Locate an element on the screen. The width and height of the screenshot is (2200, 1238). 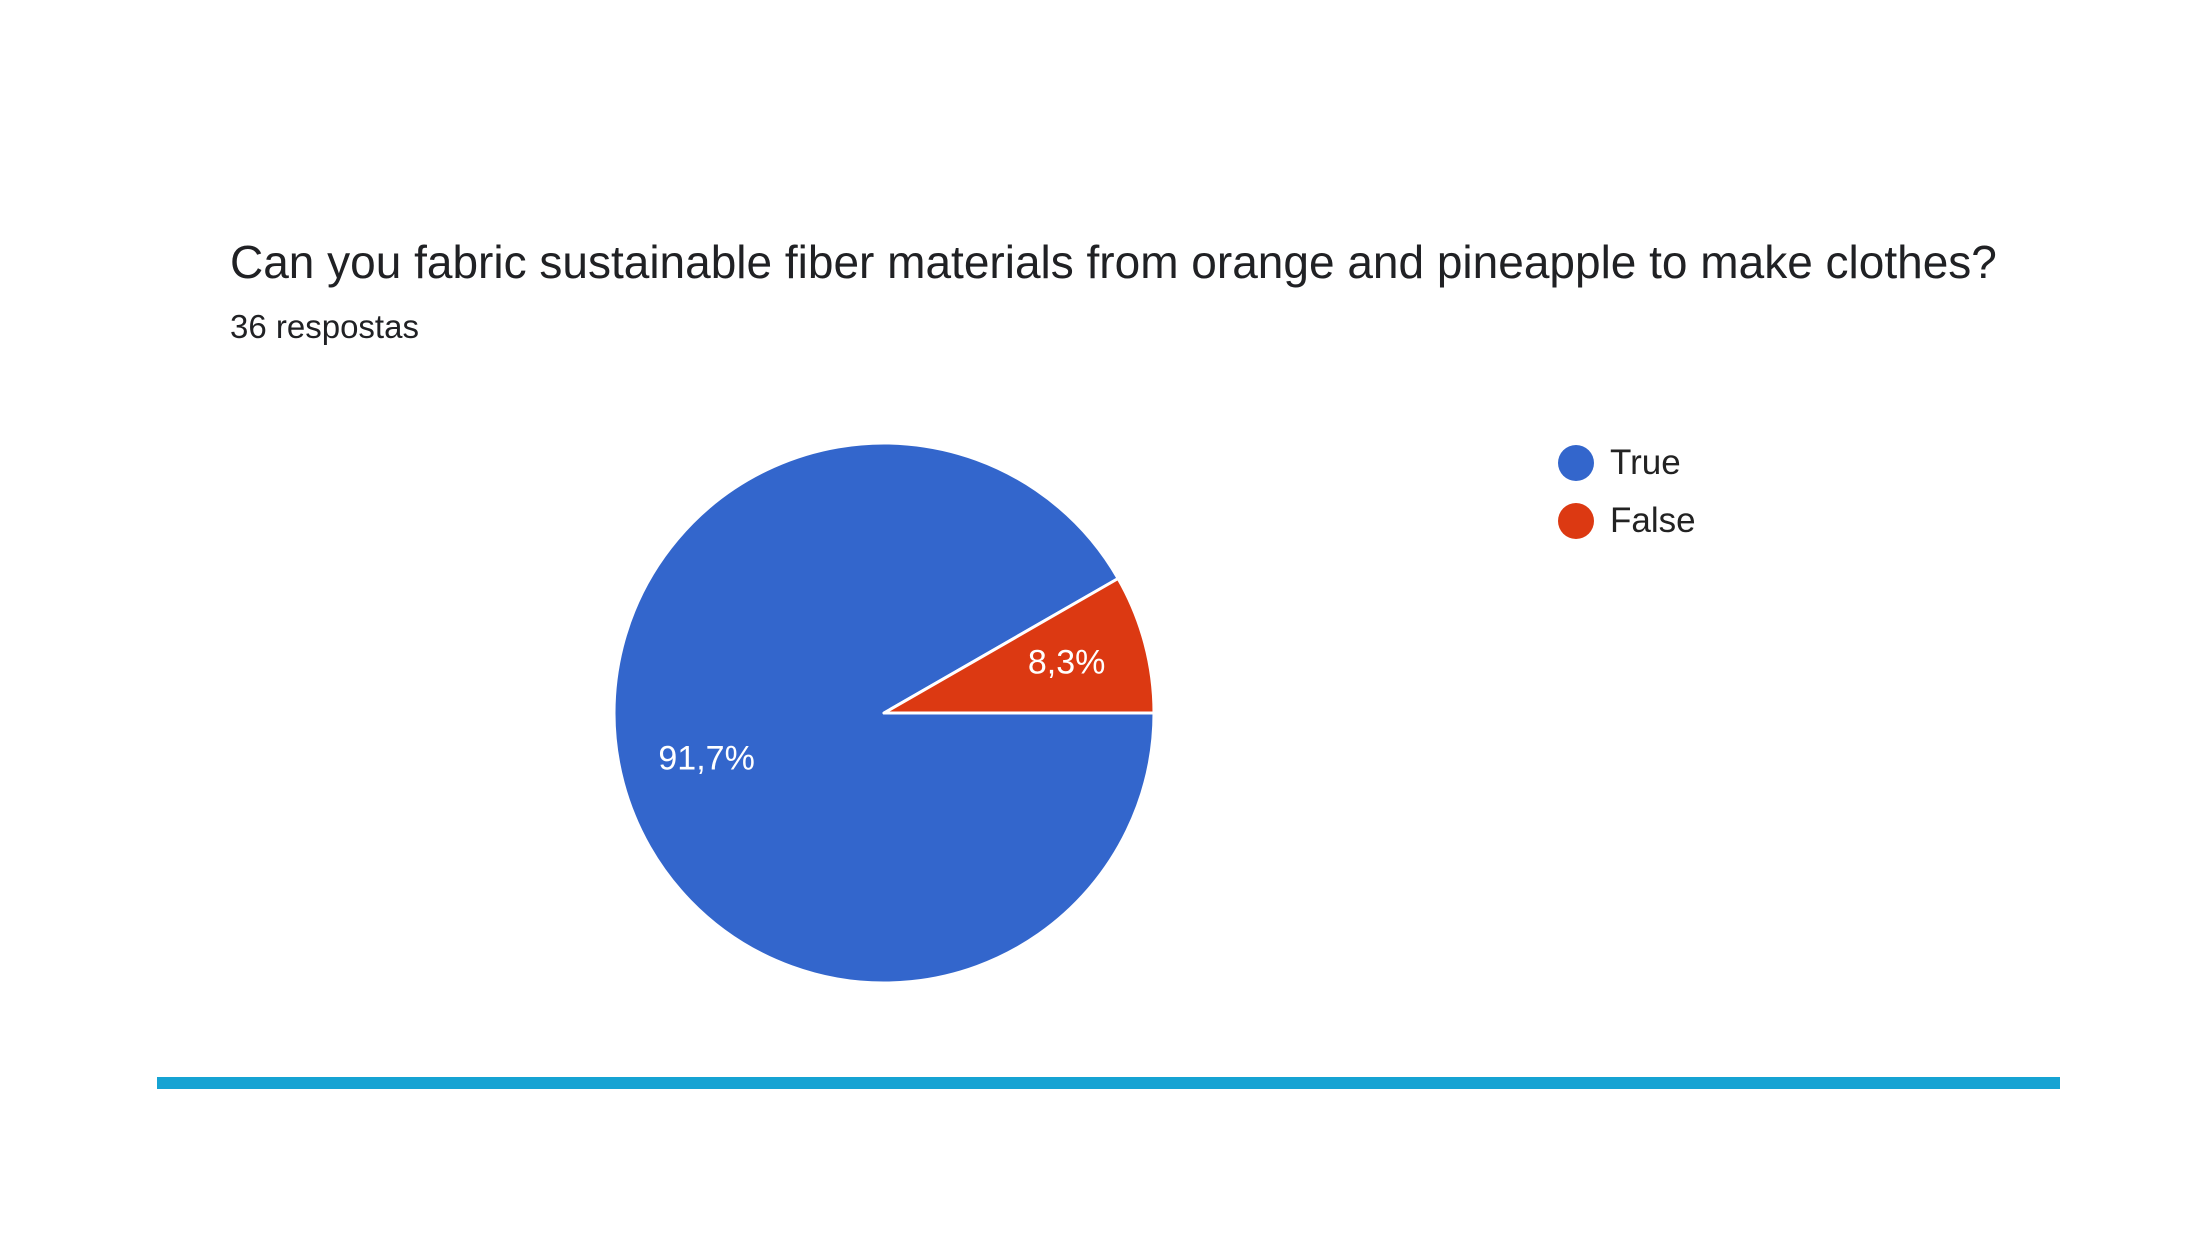
legend-label-true: True is located at coordinates (1645, 462).